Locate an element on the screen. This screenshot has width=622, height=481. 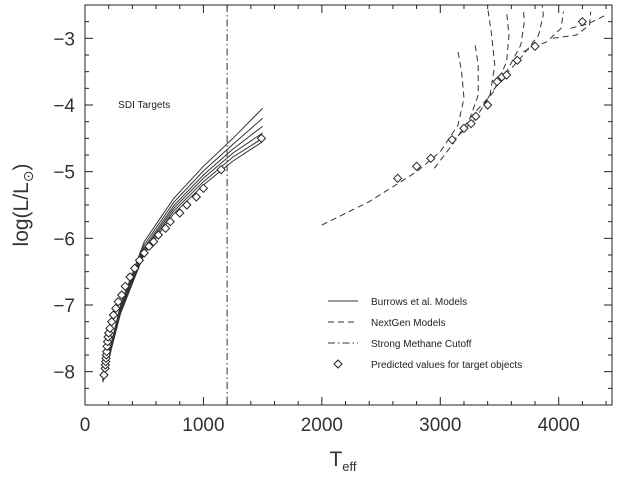
legend-entry-label: NextGen Models is located at coordinates (408, 323).